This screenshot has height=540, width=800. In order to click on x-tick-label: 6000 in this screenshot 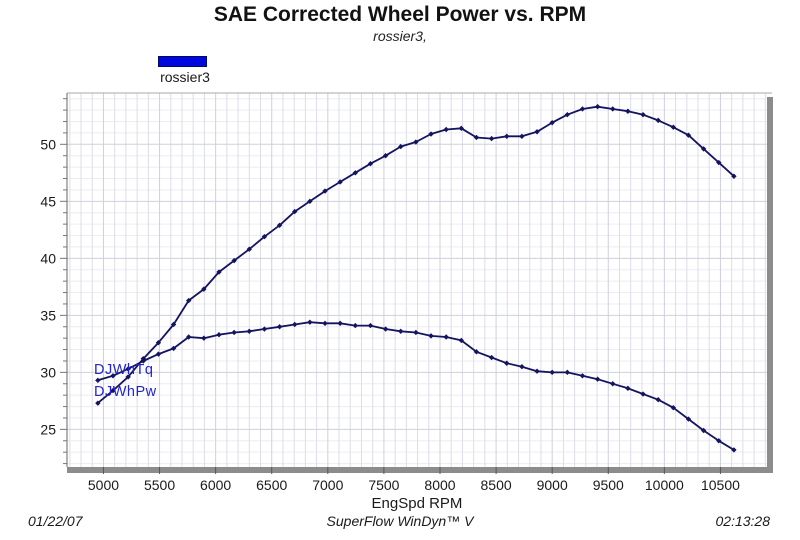, I will do `click(215, 485)`.